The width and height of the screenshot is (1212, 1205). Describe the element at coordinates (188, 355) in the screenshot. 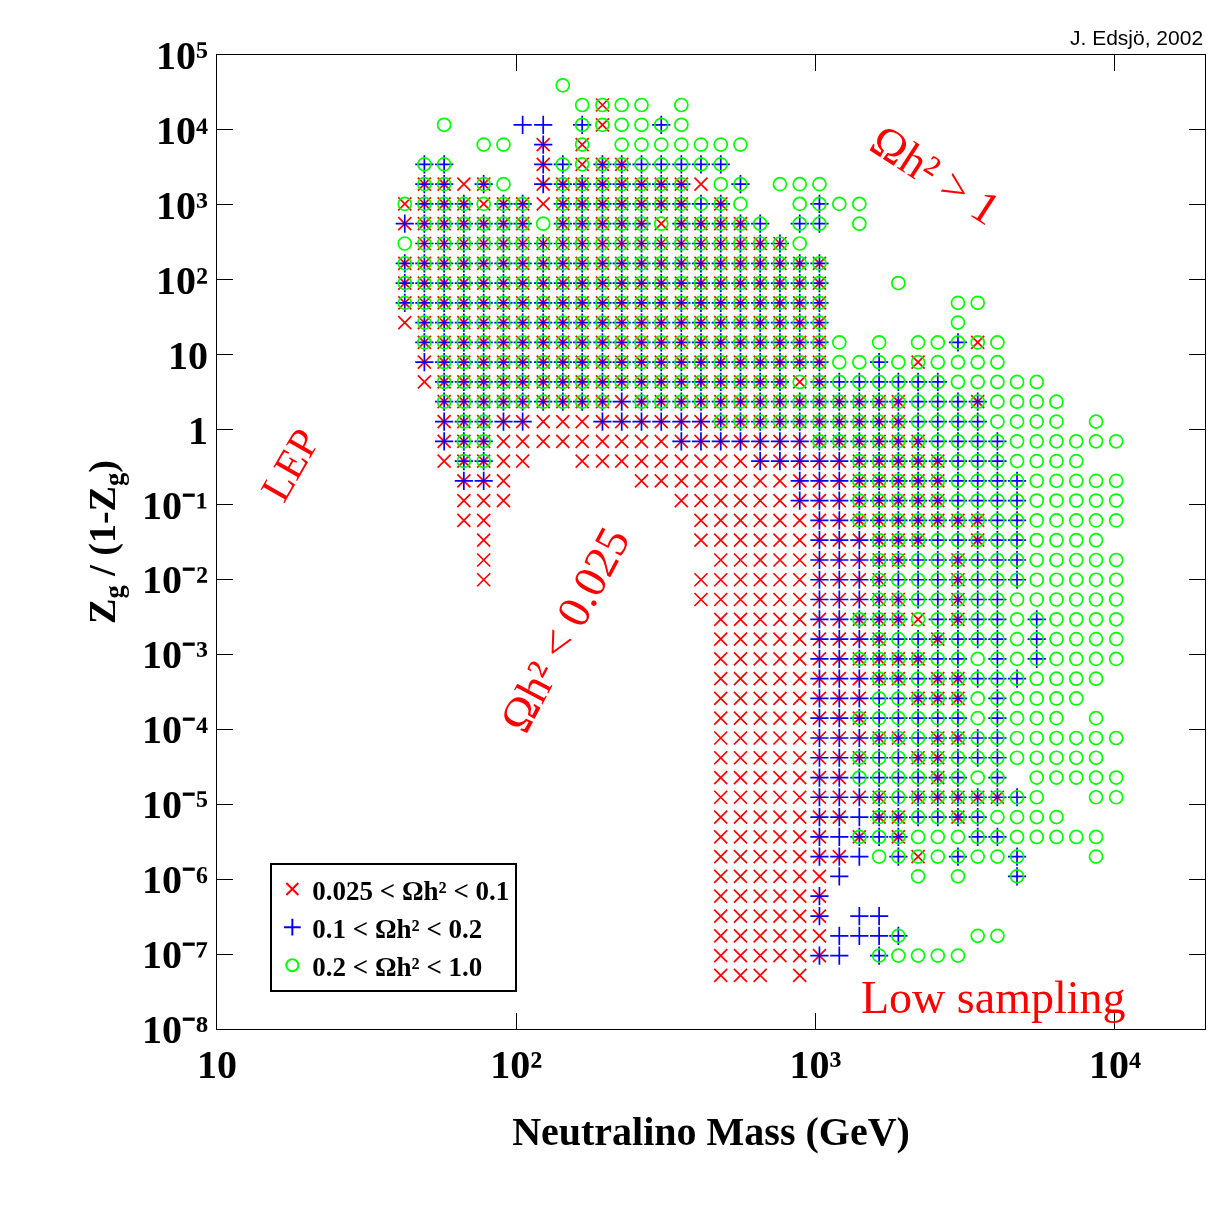

I see `y-tick-label: 10` at that location.